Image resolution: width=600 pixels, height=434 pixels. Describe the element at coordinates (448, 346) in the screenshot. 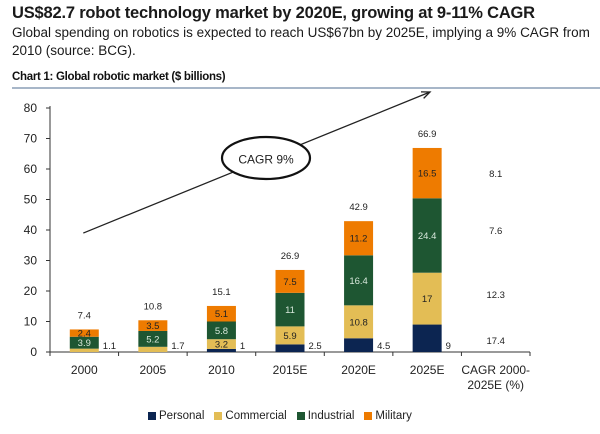

I see `personal-side-label: 9` at that location.